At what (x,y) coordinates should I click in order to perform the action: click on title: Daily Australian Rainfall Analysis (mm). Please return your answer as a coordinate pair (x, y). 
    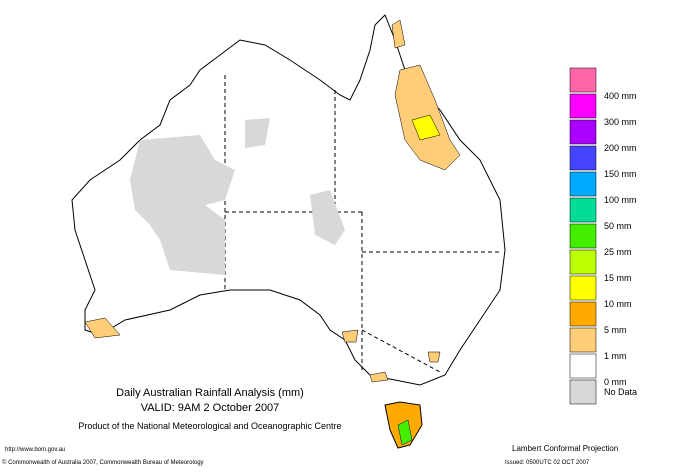
    Looking at the image, I should click on (210, 393).